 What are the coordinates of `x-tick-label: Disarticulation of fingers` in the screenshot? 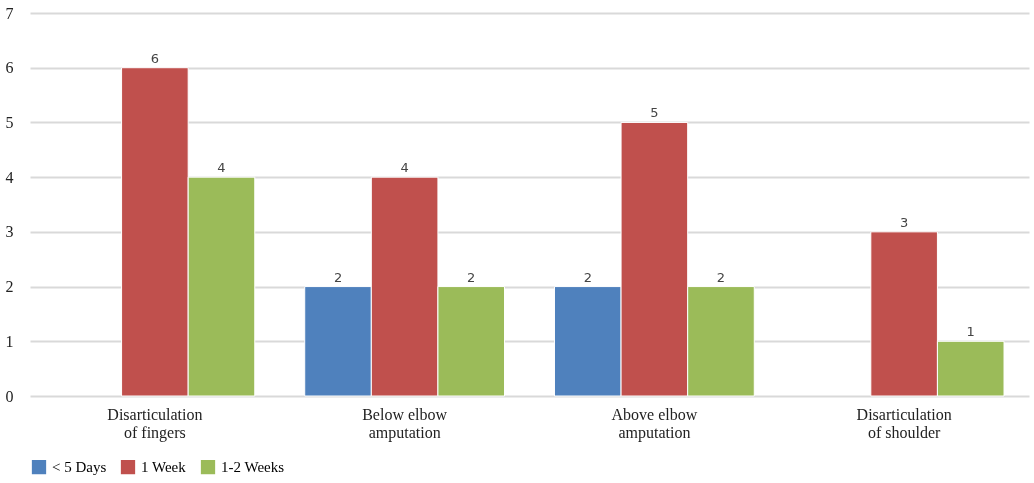 It's located at (155, 423).